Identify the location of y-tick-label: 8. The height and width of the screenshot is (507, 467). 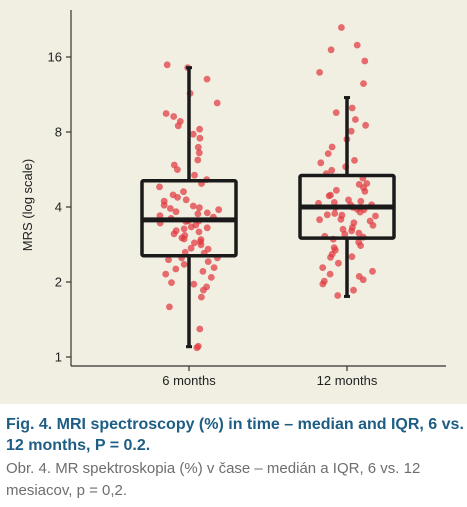
(58, 132).